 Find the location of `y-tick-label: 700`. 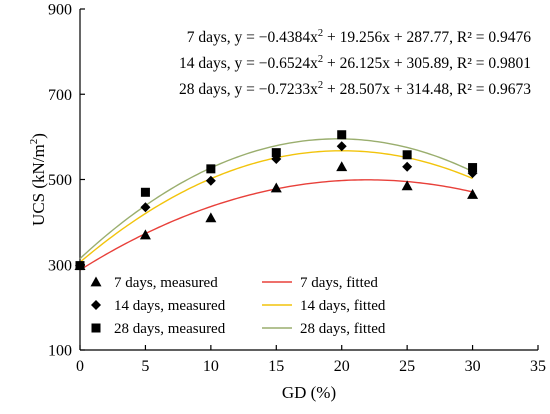

y-tick-label: 700 is located at coordinates (60, 95).